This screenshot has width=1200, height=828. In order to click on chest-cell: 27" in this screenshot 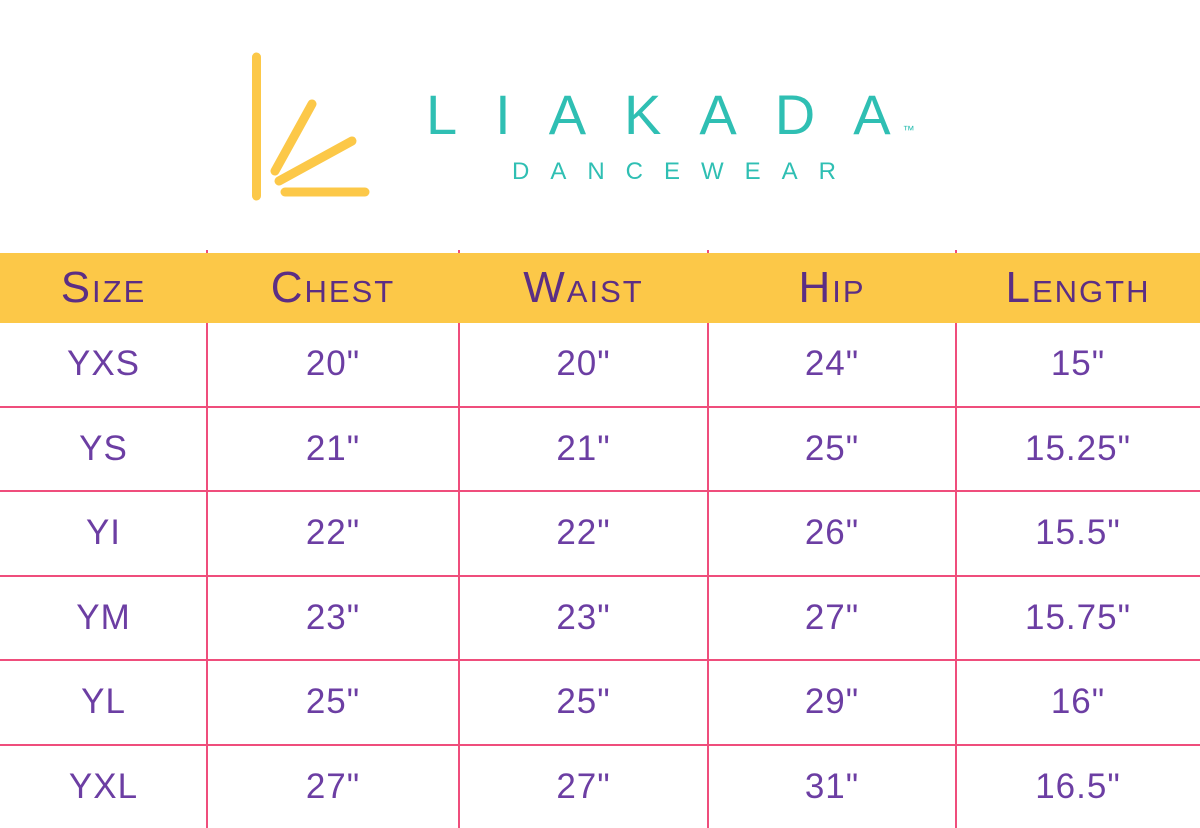, I will do `click(333, 786)`.